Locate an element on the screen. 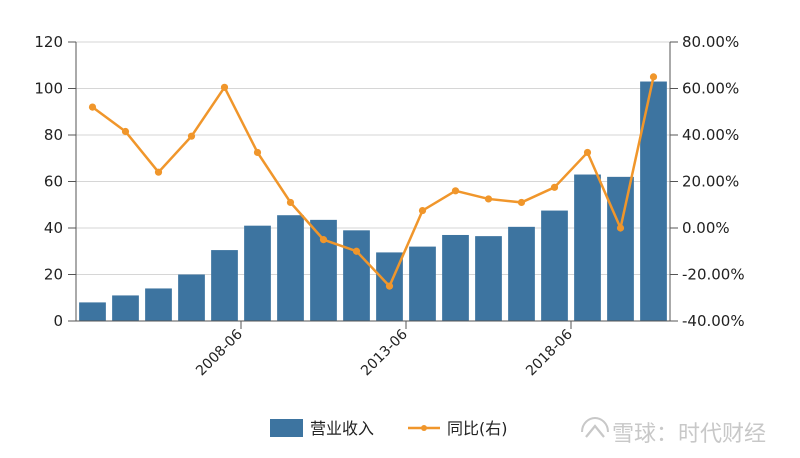 This screenshot has height=458, width=800. left-tick-label: 80 is located at coordinates (53, 135).